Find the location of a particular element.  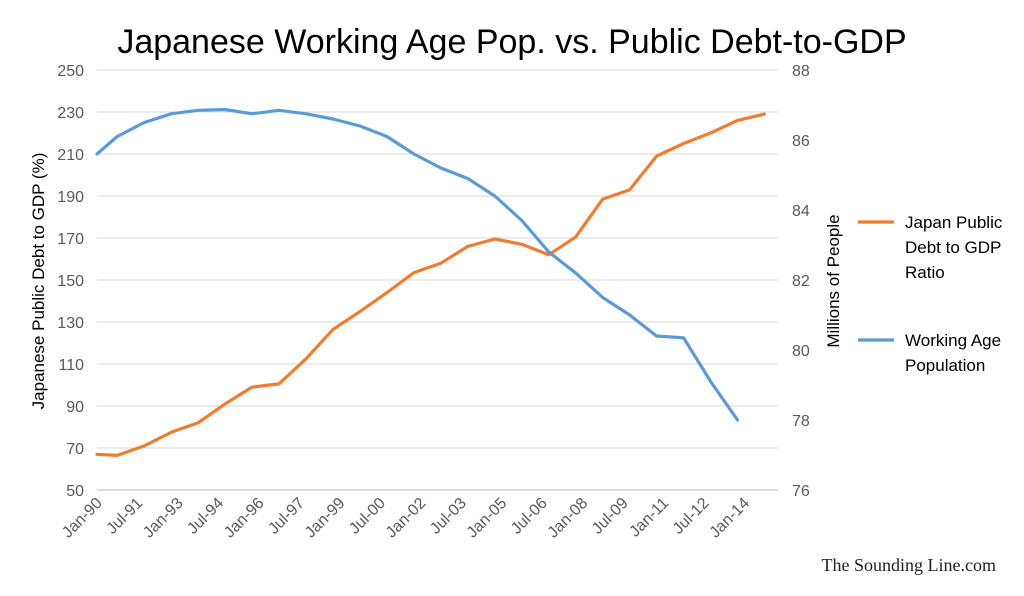

left-tick-label: 210 is located at coordinates (70, 155).